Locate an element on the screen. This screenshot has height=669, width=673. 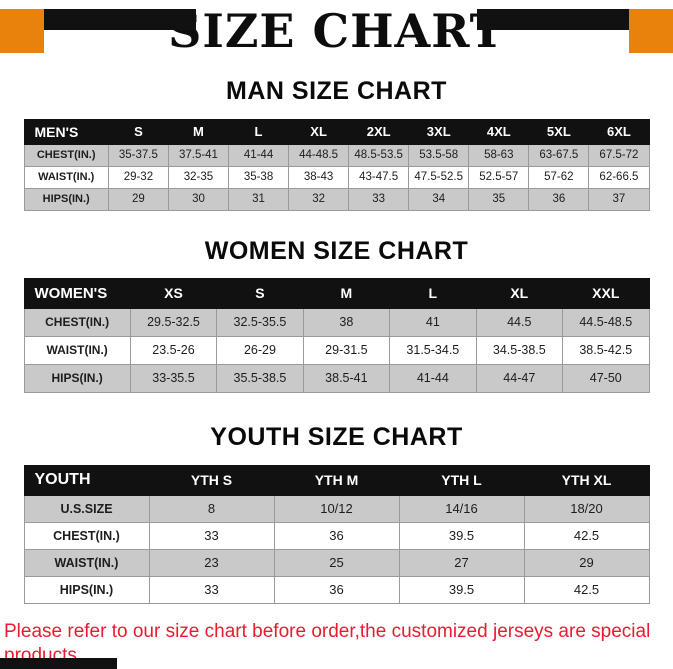
value-cell: 34.5-38.5 is located at coordinates (519, 350).